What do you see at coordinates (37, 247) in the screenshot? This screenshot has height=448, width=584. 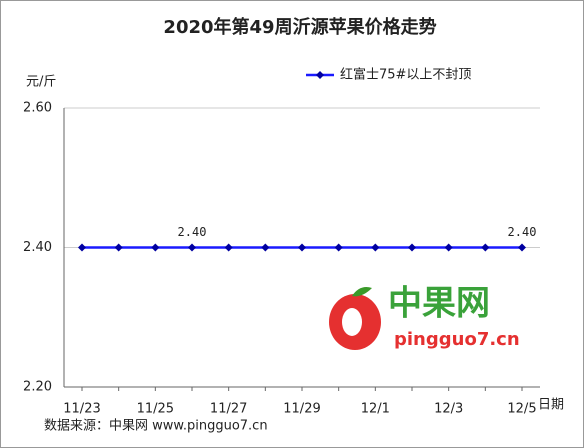 I see `y-tick-label: 2.40` at bounding box center [37, 247].